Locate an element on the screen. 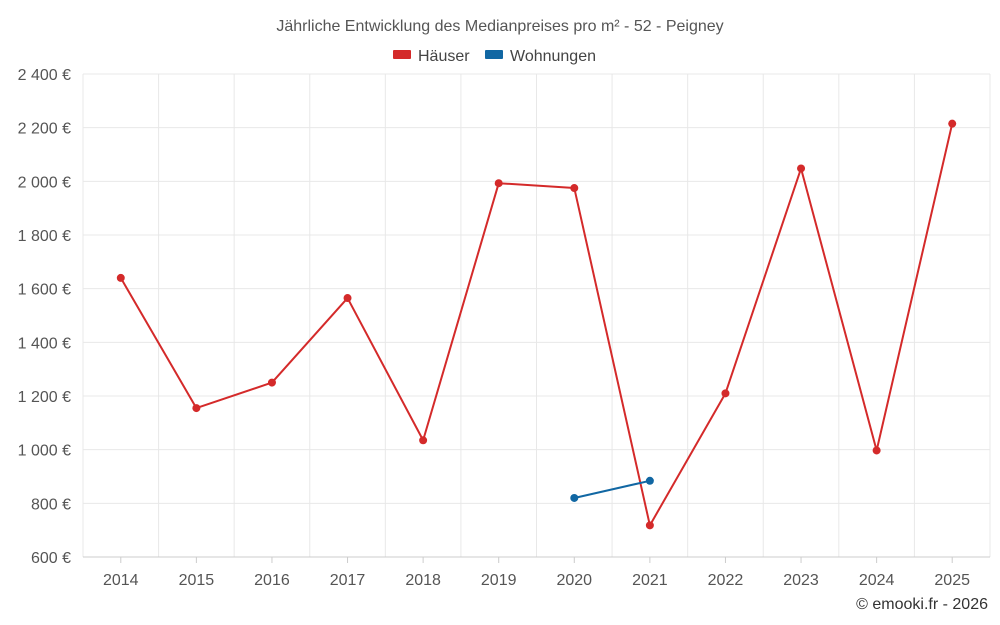 The image size is (1000, 625). x-tick-label: 2019 is located at coordinates (499, 580).